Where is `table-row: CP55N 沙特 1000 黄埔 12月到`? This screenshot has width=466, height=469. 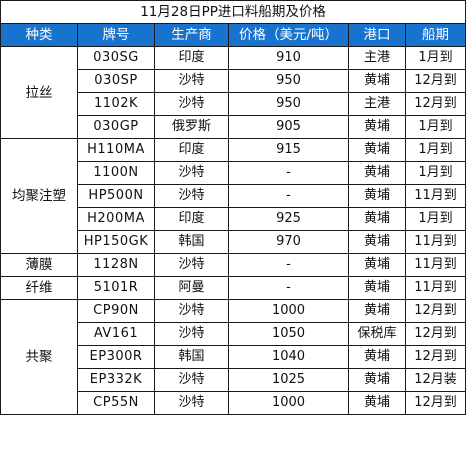
table-row: CP55N 沙特 1000 黄埔 12月到 is located at coordinates (233, 403).